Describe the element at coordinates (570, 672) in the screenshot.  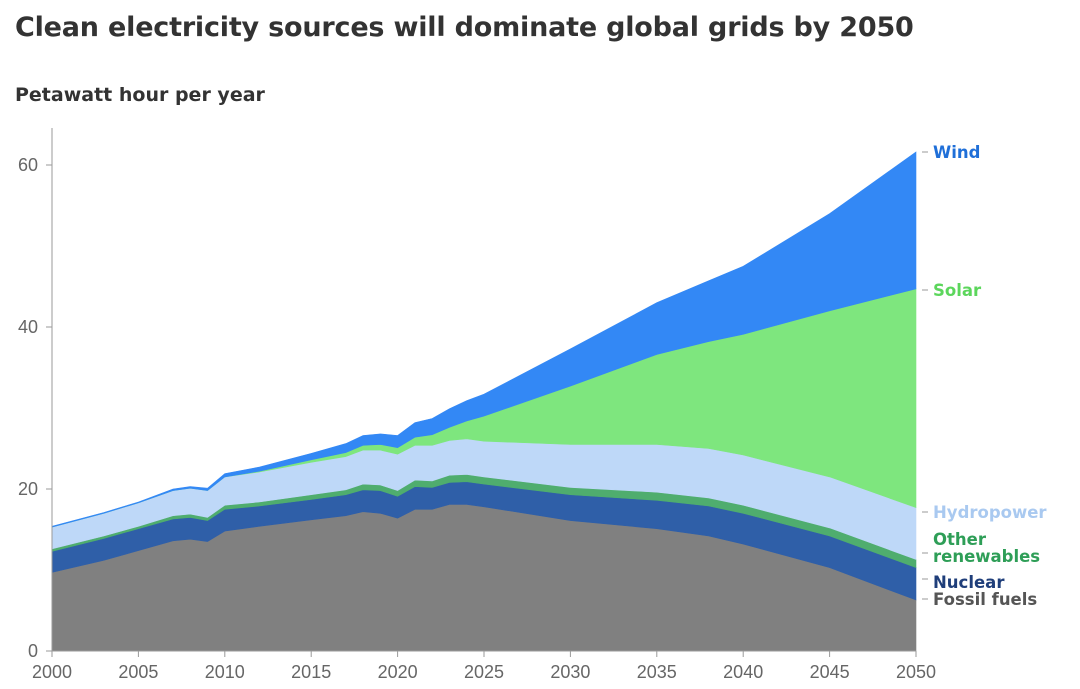
I see `x-tick-label: 2030` at that location.